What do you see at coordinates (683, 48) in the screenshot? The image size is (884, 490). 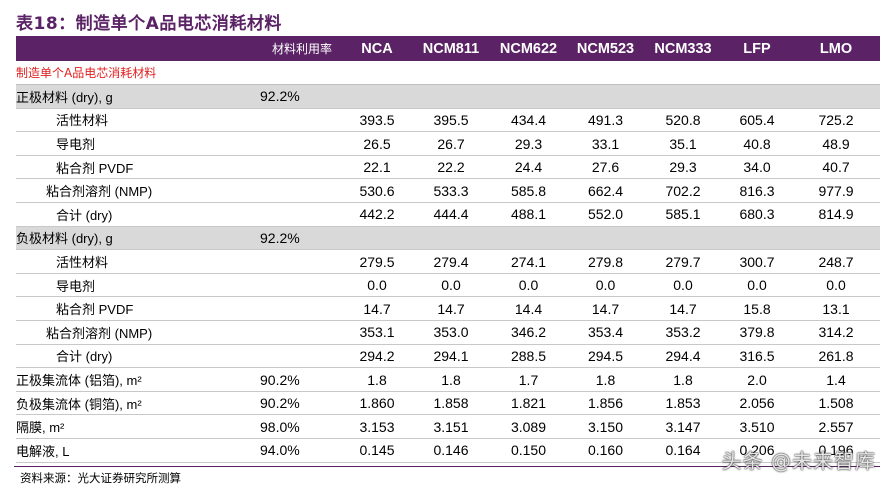 I see `header-col: NCM333` at bounding box center [683, 48].